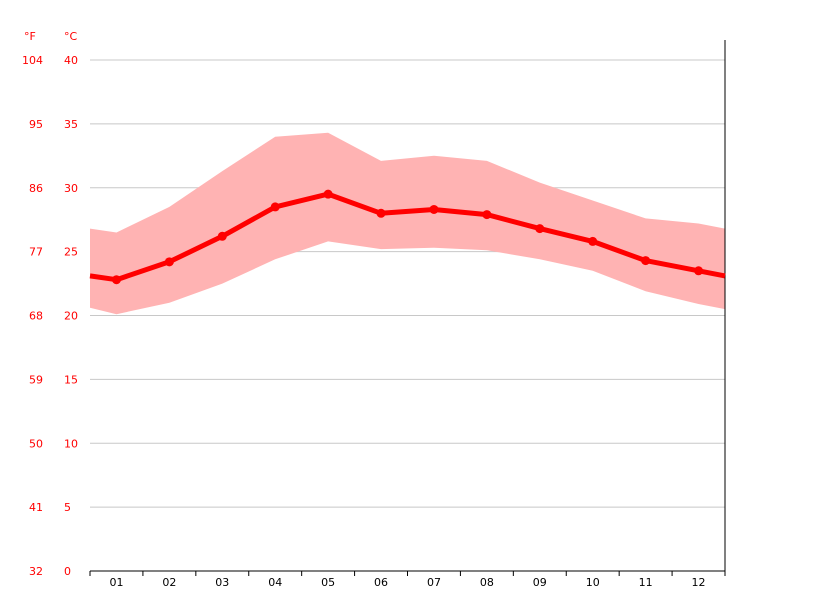 The image size is (815, 611). I want to click on y-tick-label-c: 35, so click(71, 124).